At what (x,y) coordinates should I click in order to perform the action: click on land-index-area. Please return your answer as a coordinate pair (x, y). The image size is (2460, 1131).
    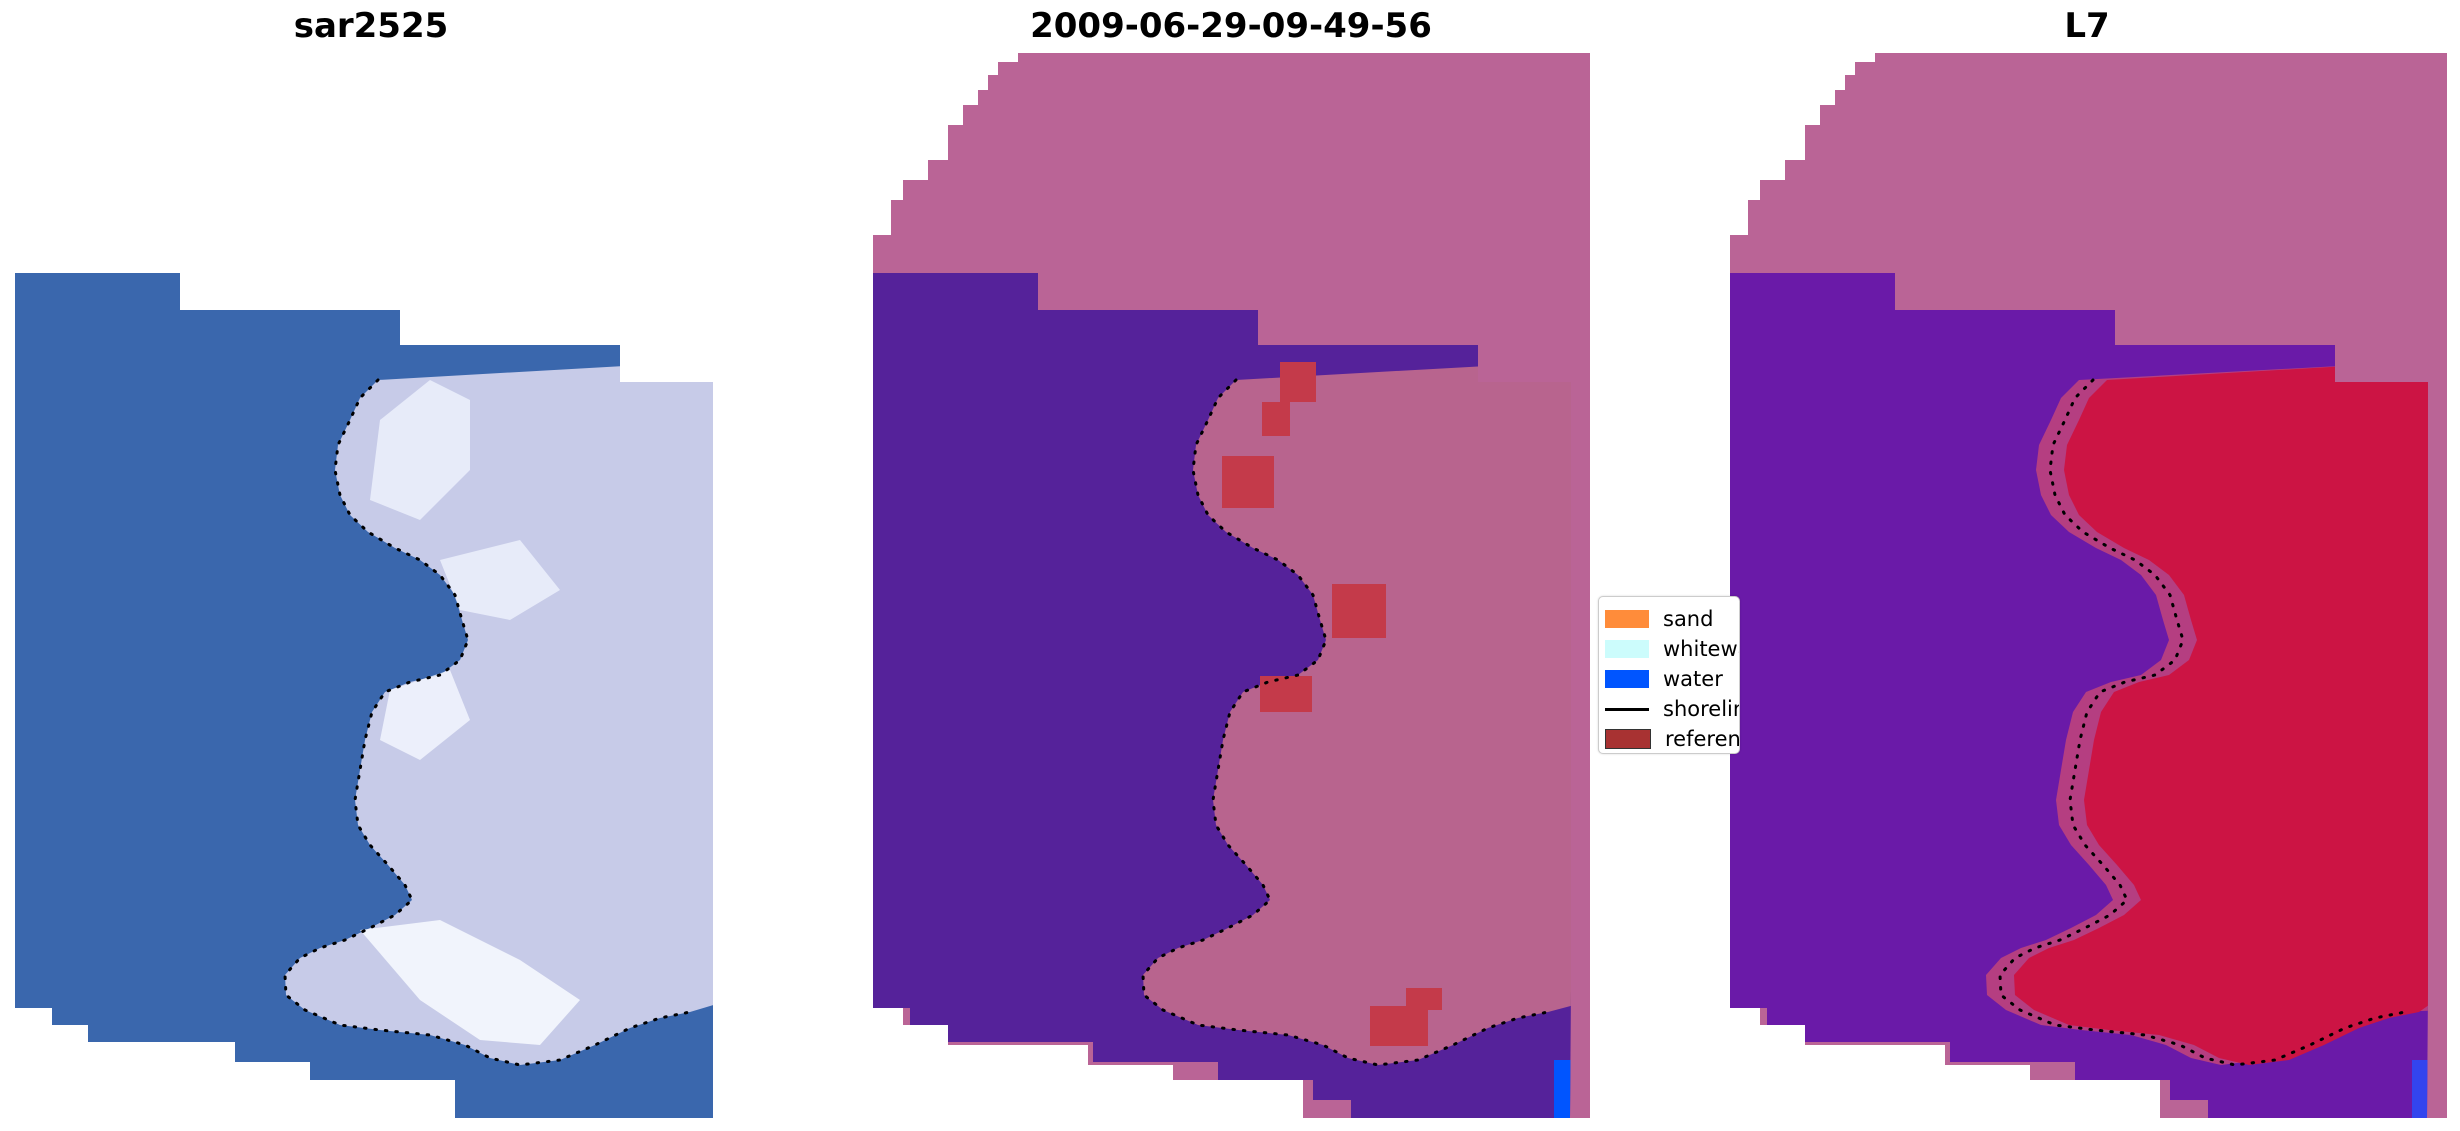
    Looking at the image, I should click on (2221, 712).